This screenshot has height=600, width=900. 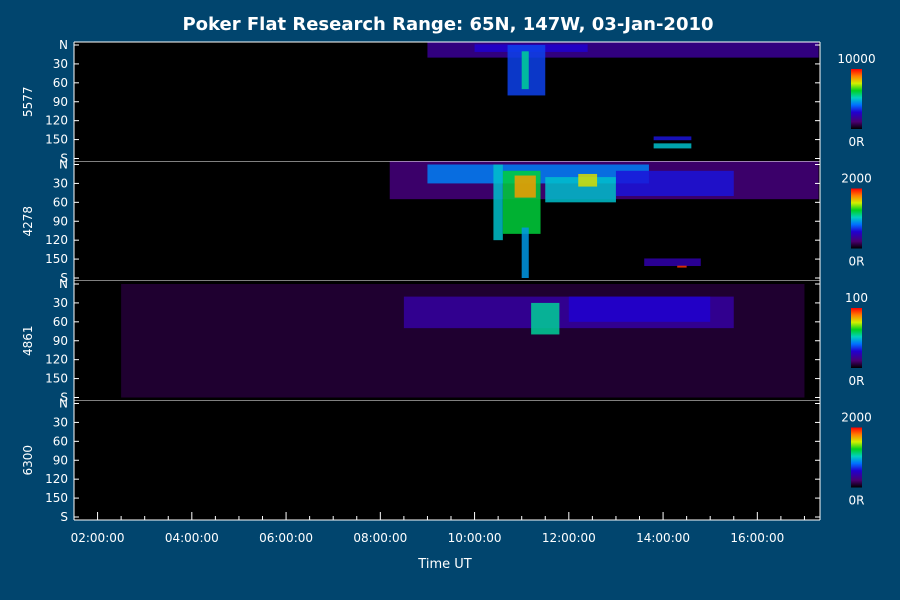 What do you see at coordinates (98, 538) in the screenshot?
I see `x-tick-label: 02:00:00` at bounding box center [98, 538].